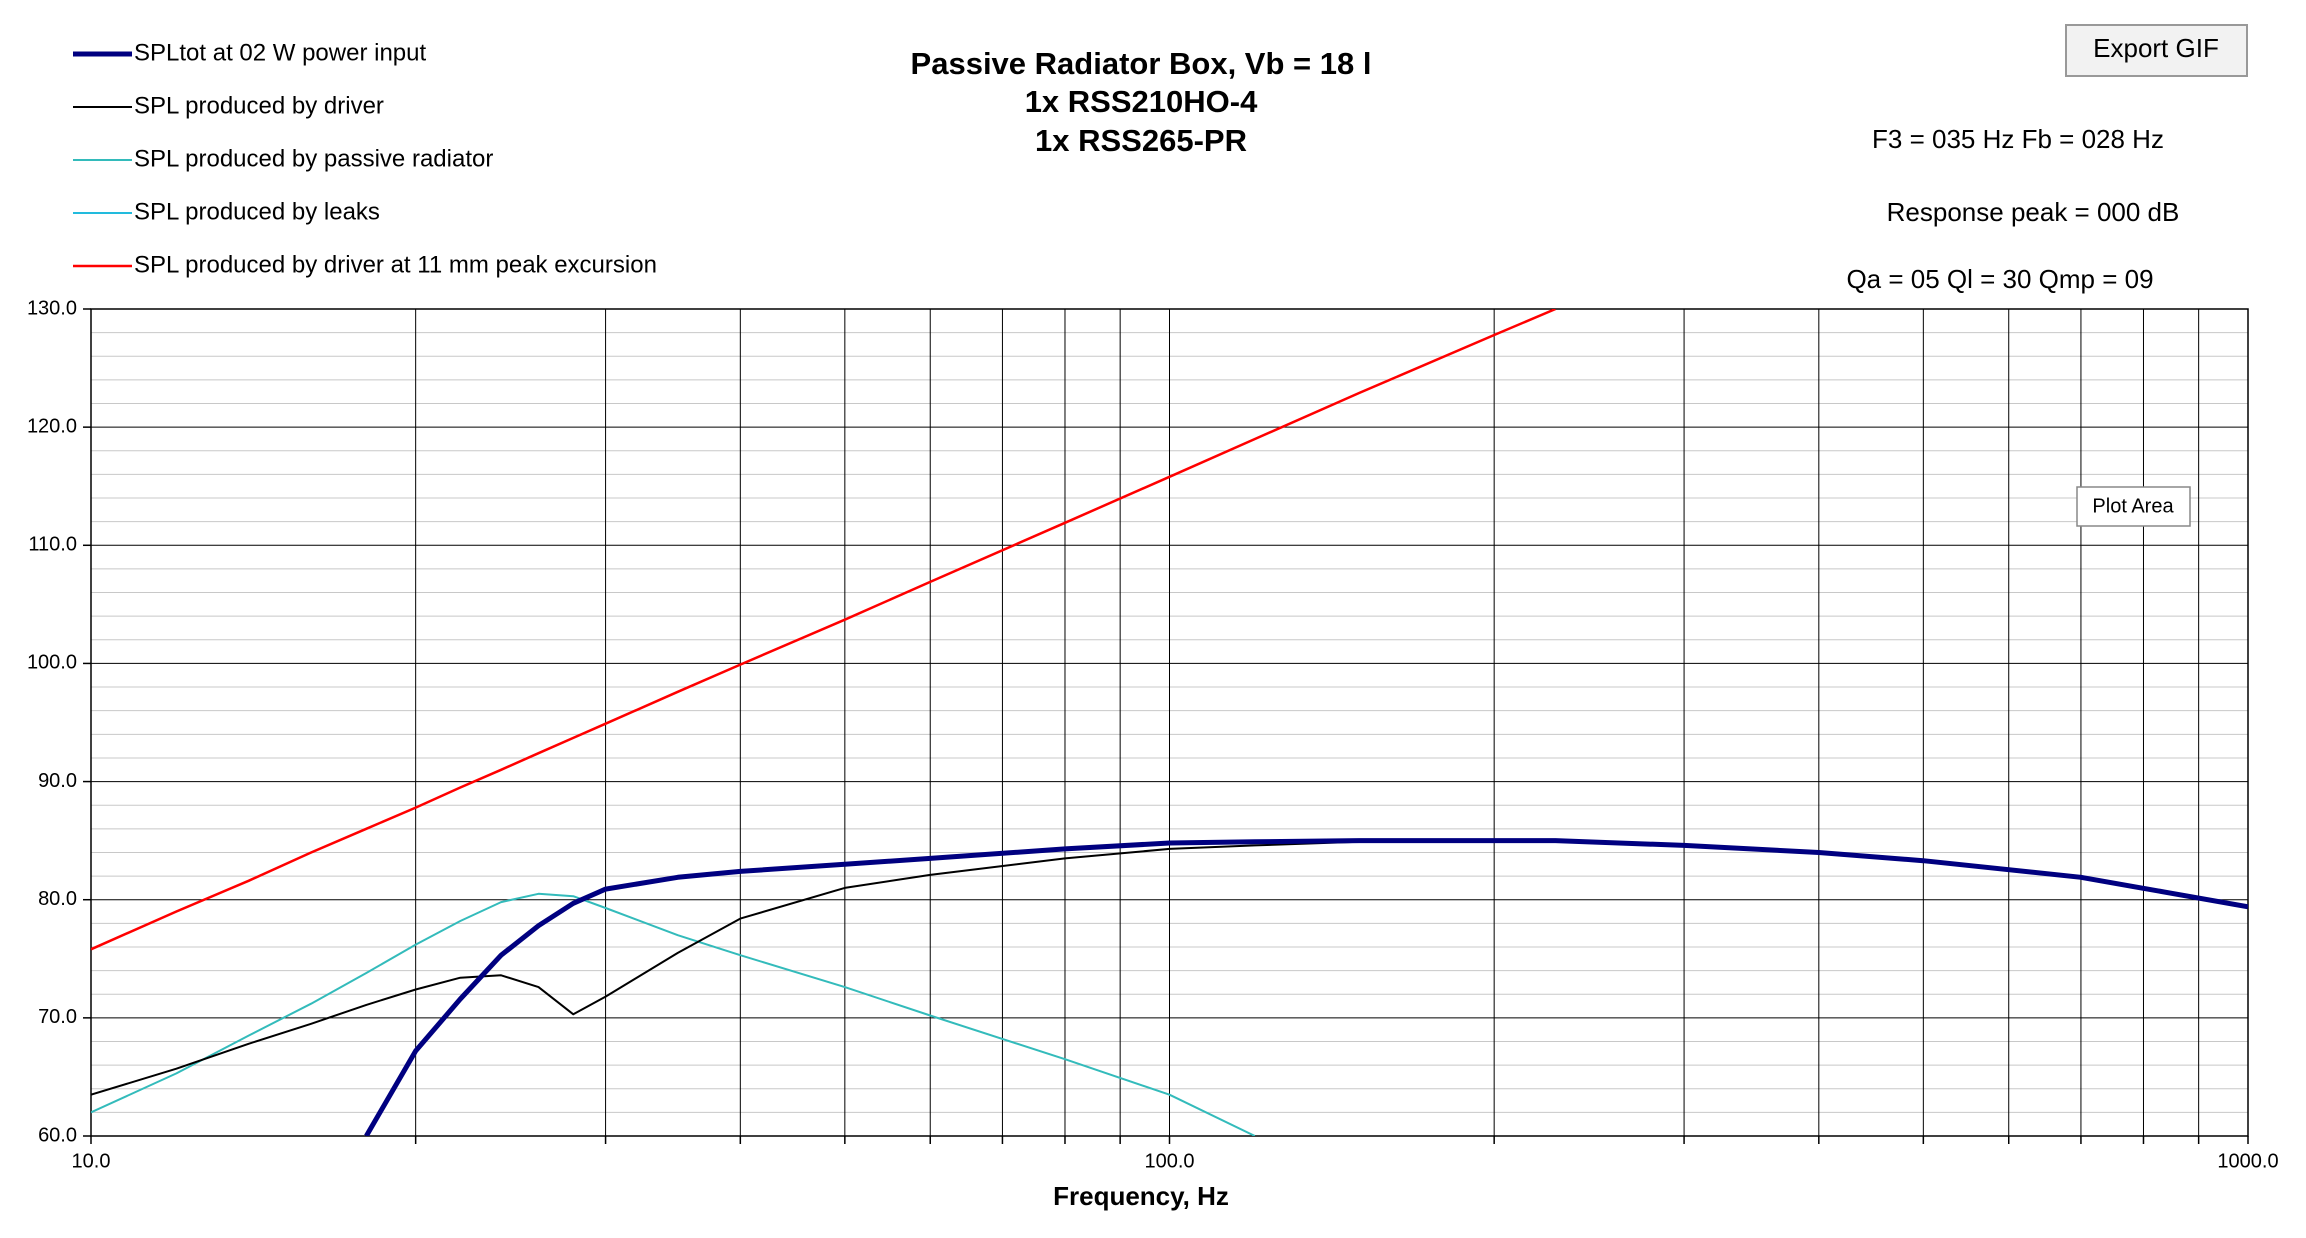 The width and height of the screenshot is (2306, 1238). Describe the element at coordinates (52, 308) in the screenshot. I see `y-tick-label: 130.0` at that location.